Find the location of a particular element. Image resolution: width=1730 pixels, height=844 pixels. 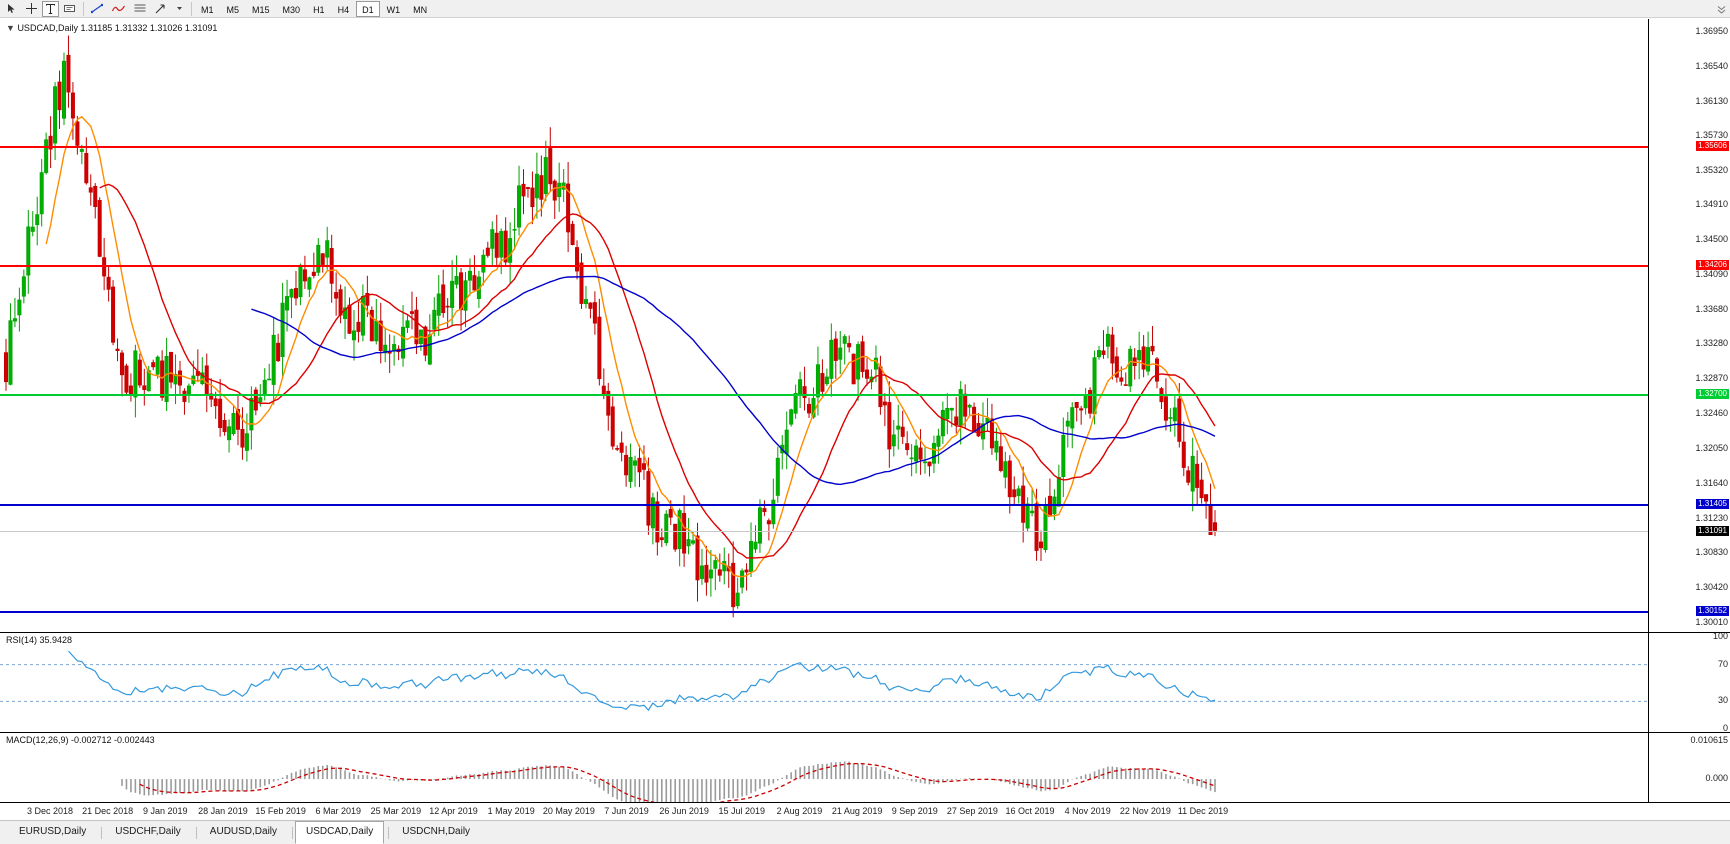

level-line-1.30152 is located at coordinates (824, 611).